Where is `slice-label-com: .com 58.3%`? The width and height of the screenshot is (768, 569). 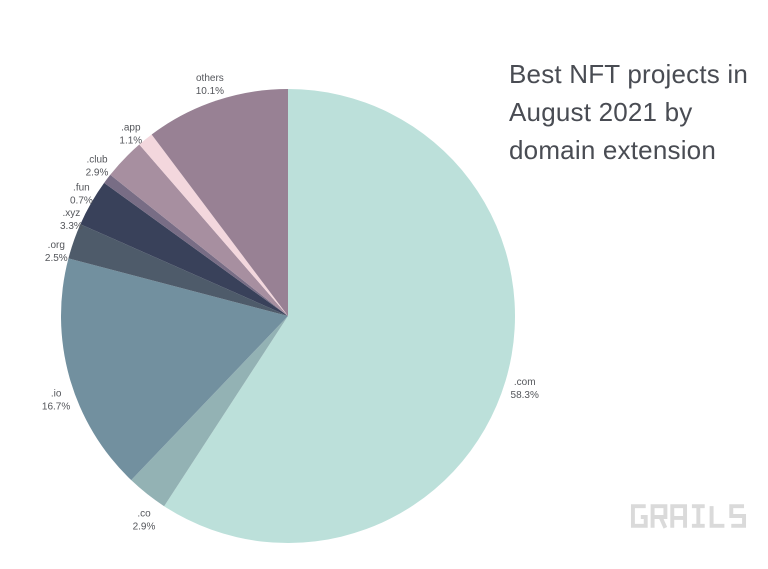
slice-label-com: .com 58.3% is located at coordinates (525, 389).